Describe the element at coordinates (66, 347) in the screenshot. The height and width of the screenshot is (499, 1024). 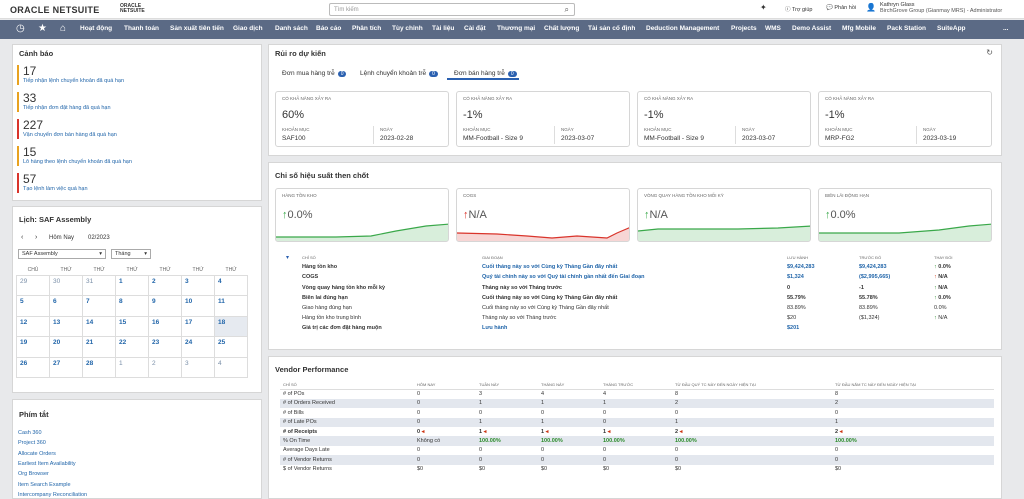
I see `calendar-day: 20` at that location.